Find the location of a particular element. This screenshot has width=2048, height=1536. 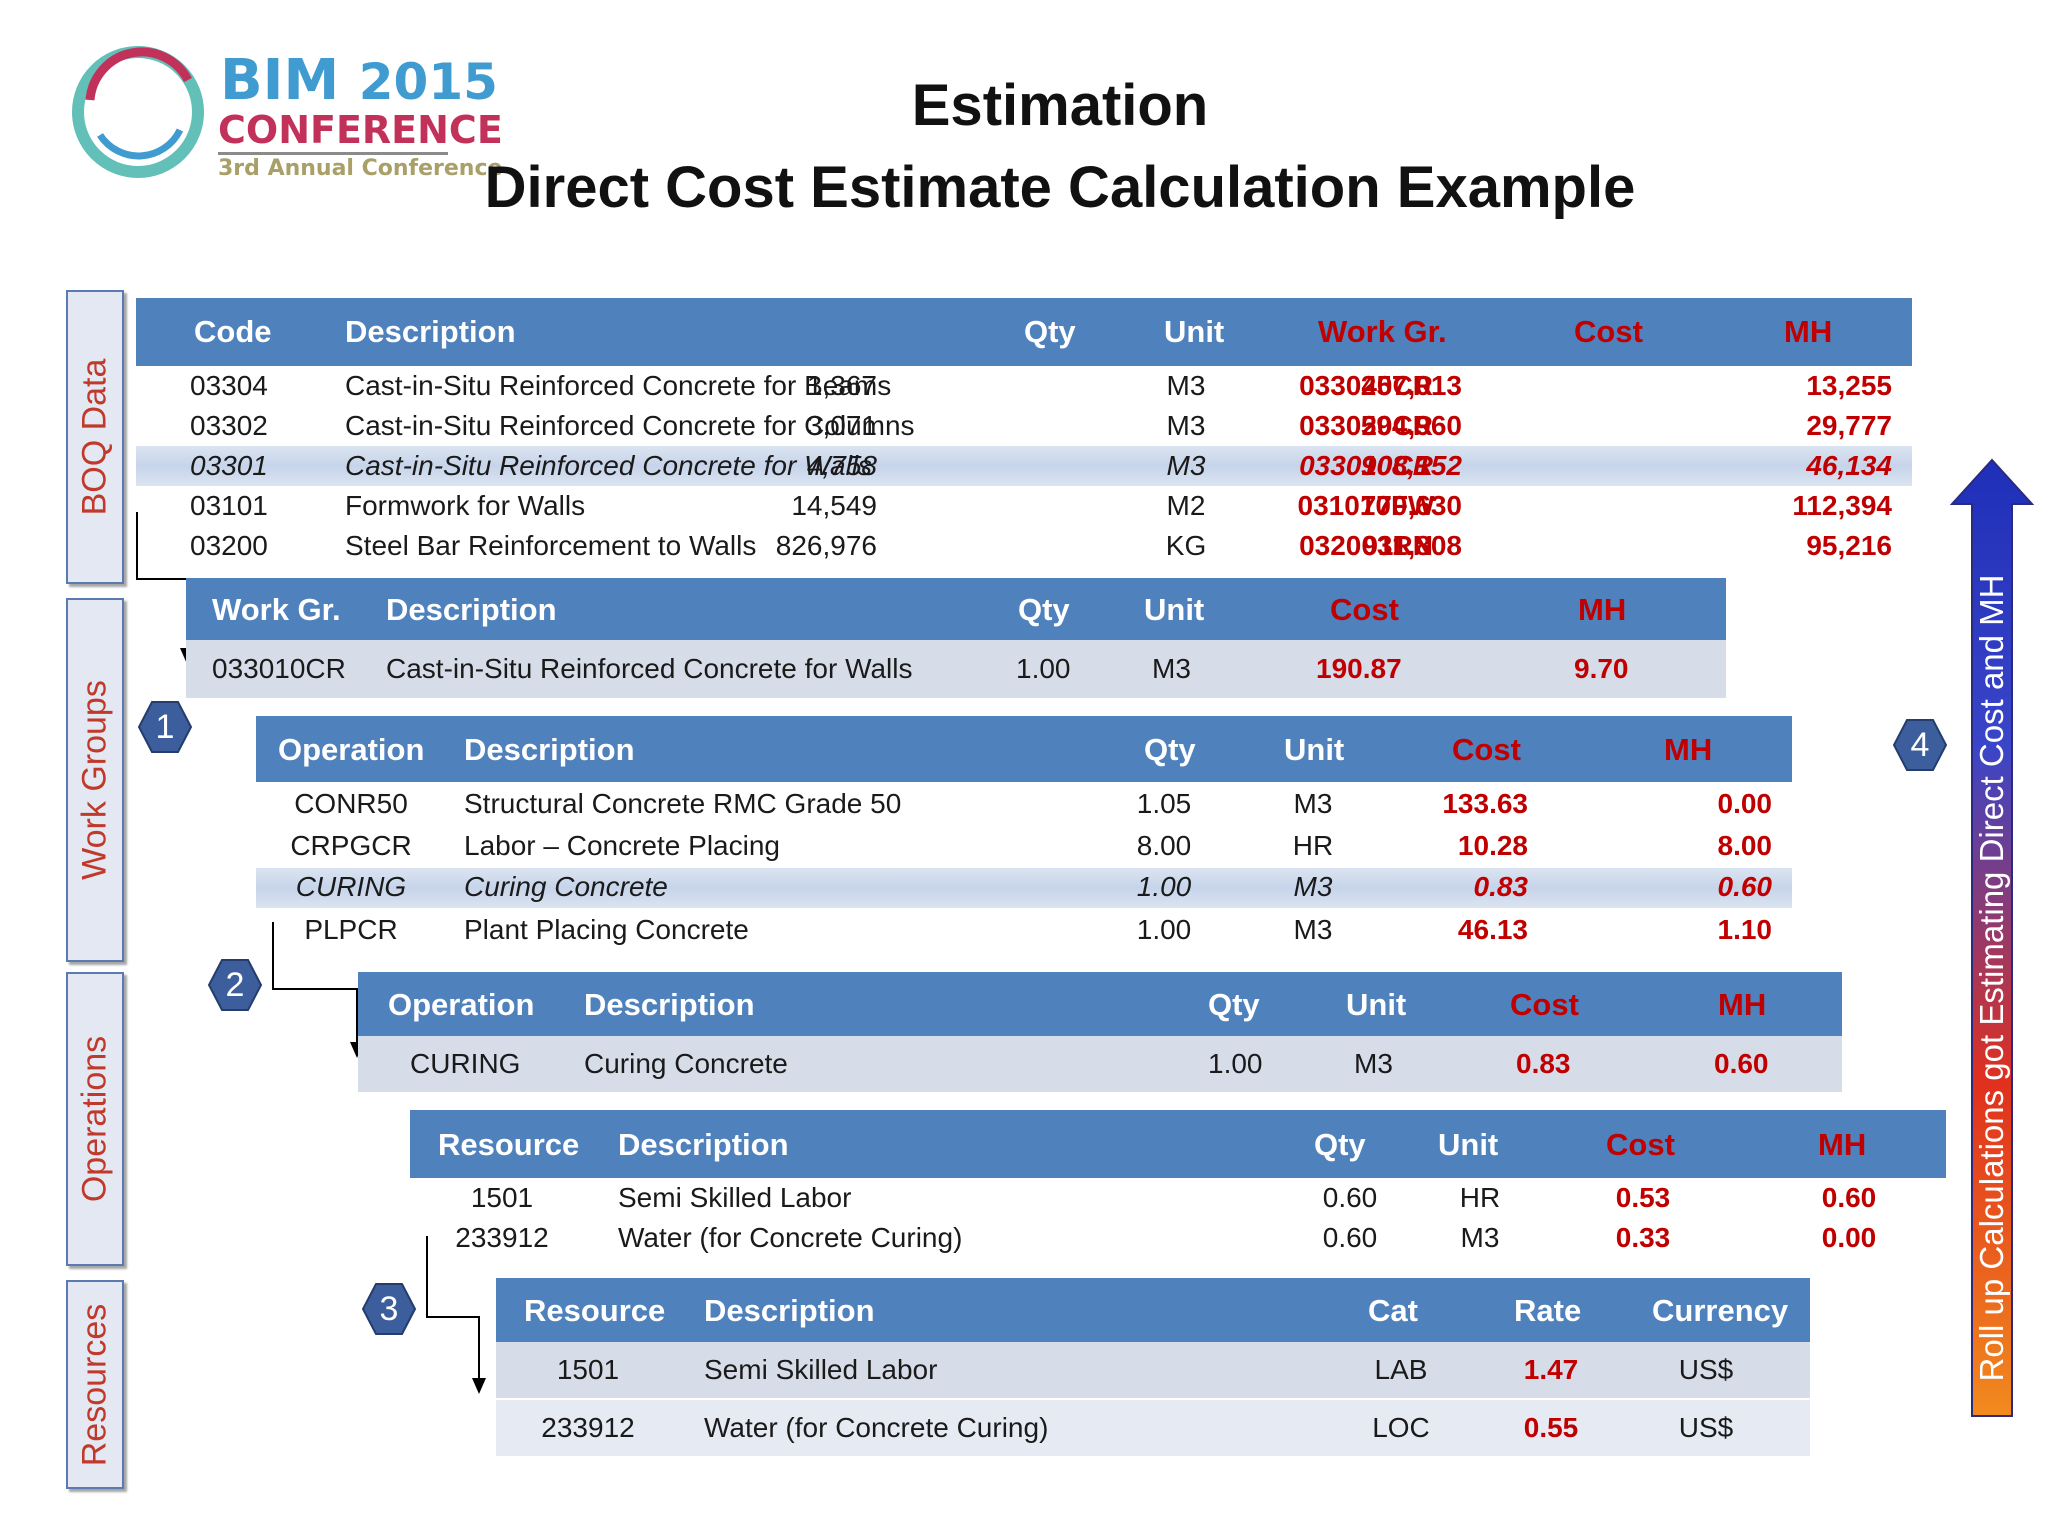

cell-qty: 3,071 is located at coordinates (841, 425).